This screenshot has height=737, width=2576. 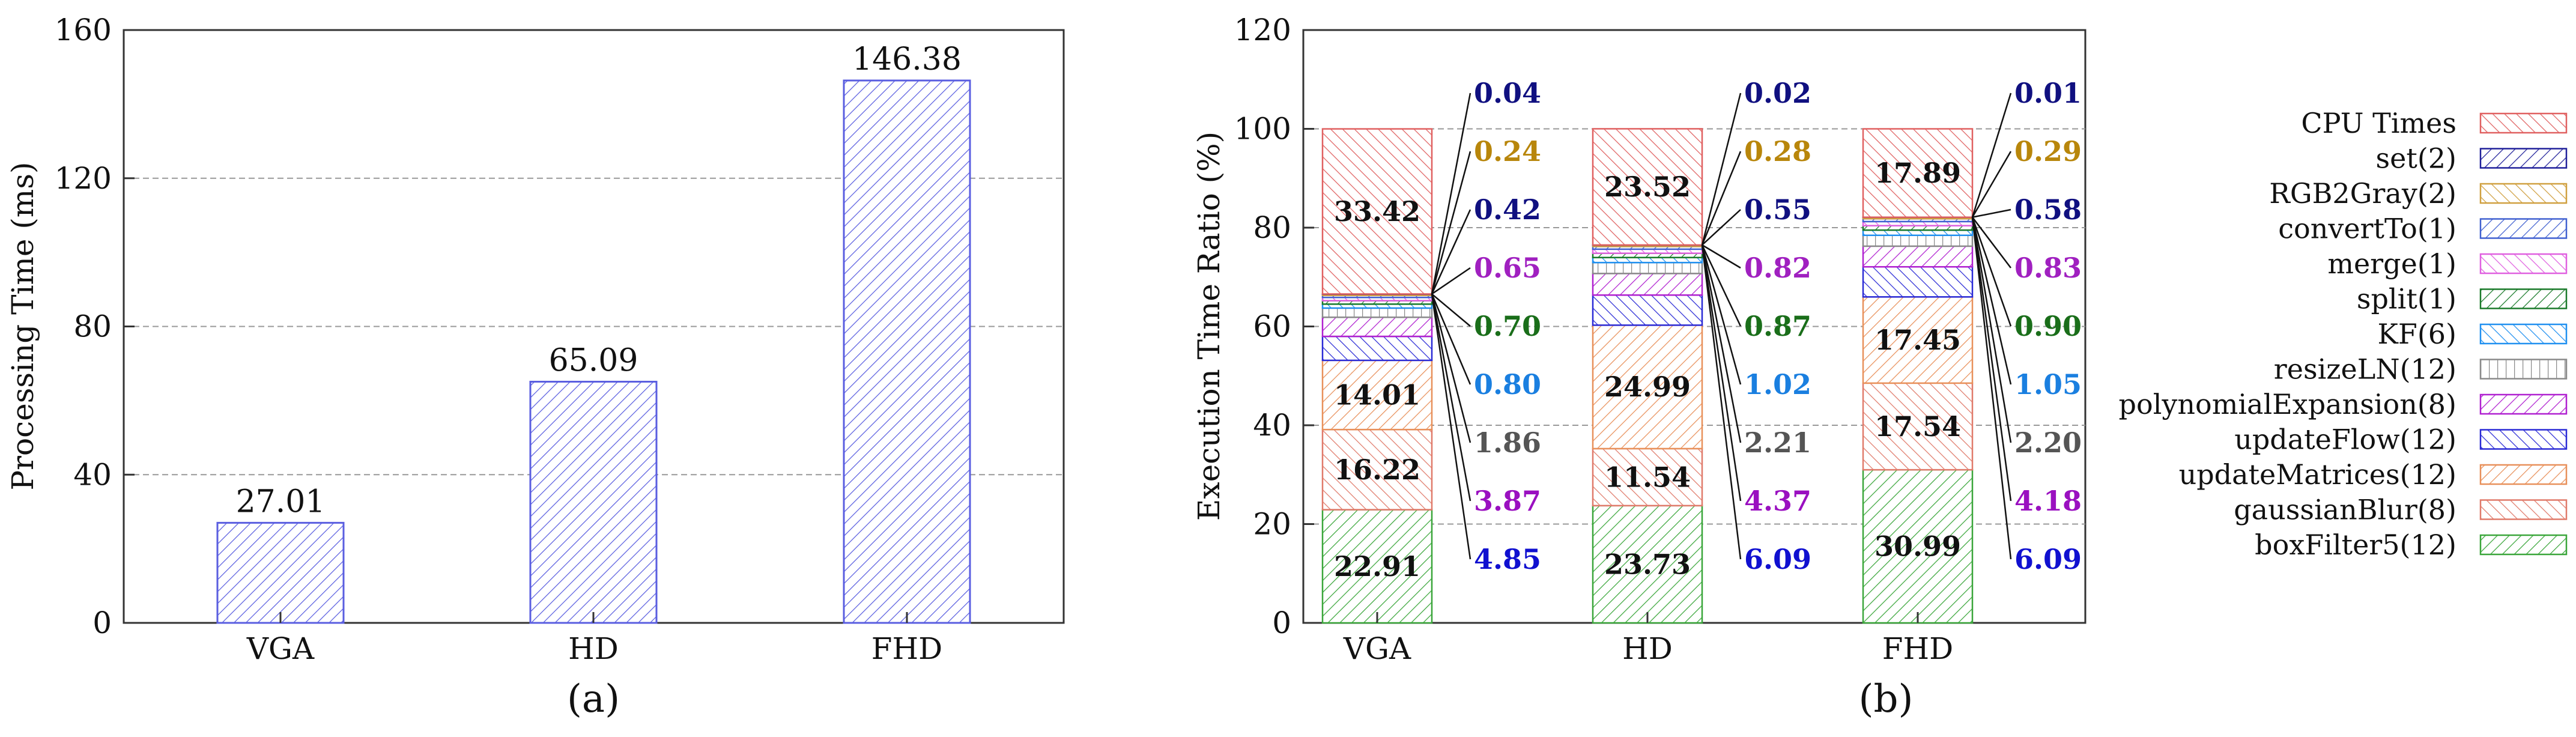 I want to click on chart-b-segment-value-label: 24.99, so click(x=1647, y=387).